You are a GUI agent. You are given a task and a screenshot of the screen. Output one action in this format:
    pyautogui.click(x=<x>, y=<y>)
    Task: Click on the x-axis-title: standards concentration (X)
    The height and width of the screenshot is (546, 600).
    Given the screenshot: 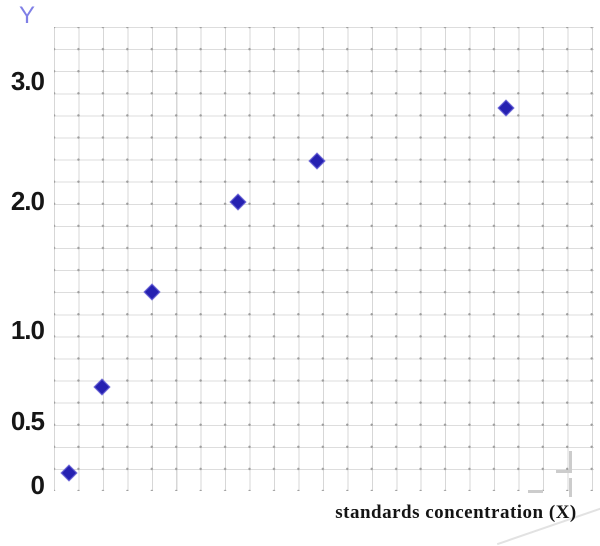 What is the action you would take?
    pyautogui.click(x=456, y=512)
    